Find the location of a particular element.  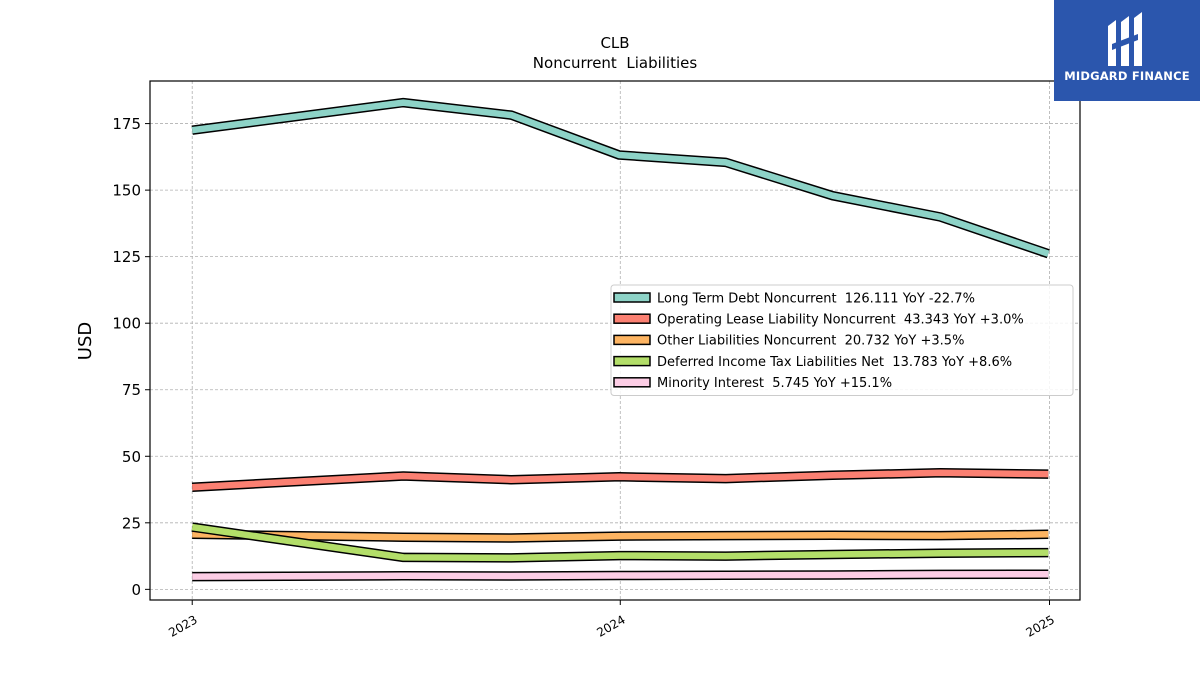

series-line-minority-interest is located at coordinates (620, 575).